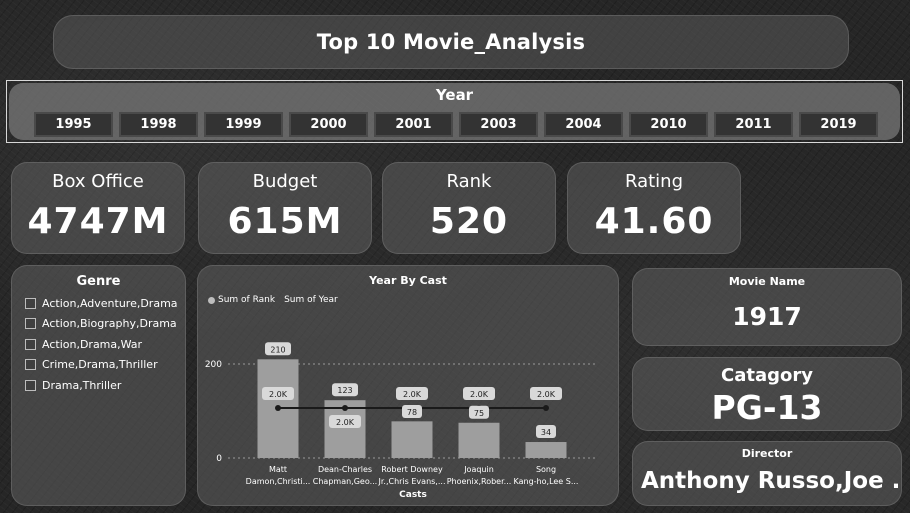  What do you see at coordinates (345, 469) in the screenshot?
I see `x-tick-label: Dean-Charles` at bounding box center [345, 469].